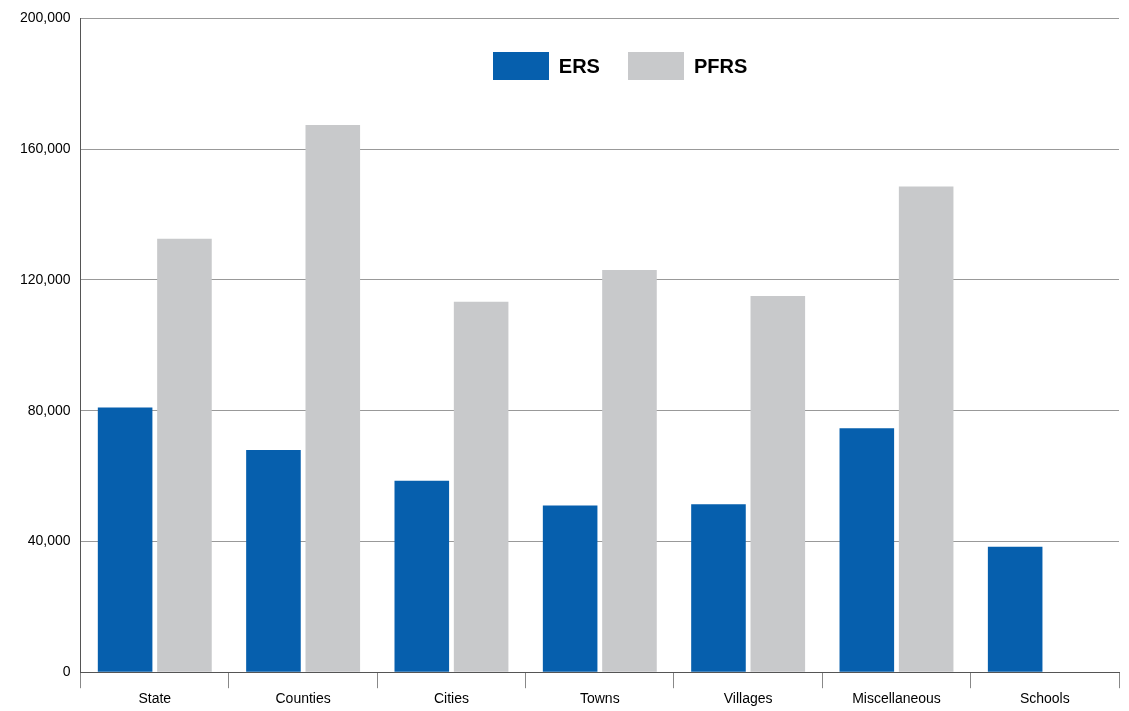 This screenshot has width=1129, height=711. Describe the element at coordinates (599, 698) in the screenshot. I see `x-tick-label: Towns` at that location.